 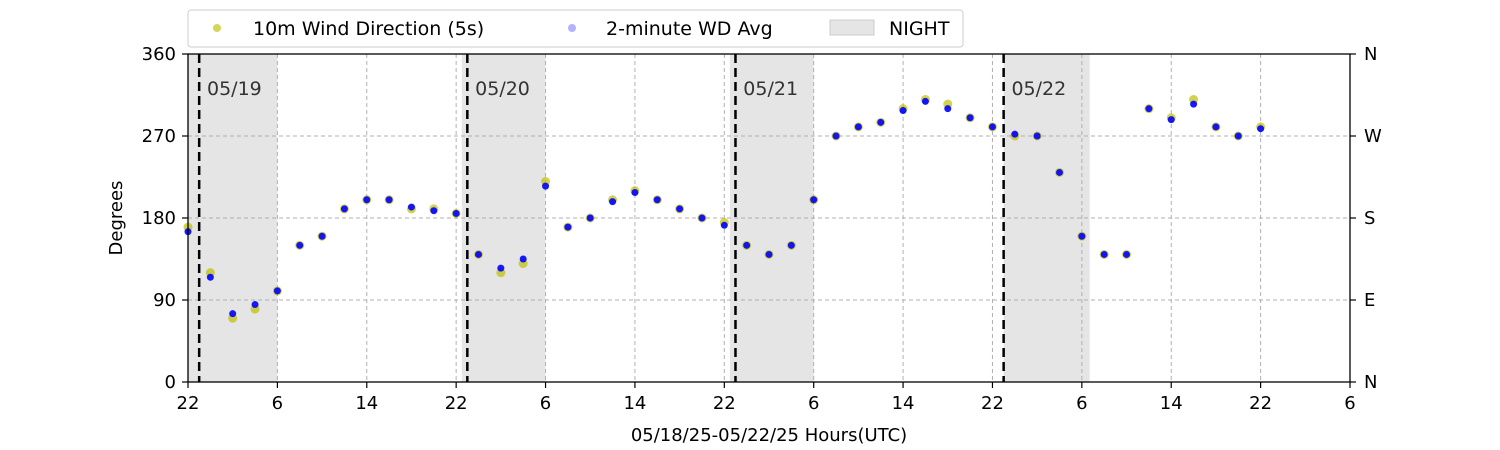 I want to click on day-label: 05/21, so click(x=770, y=89).